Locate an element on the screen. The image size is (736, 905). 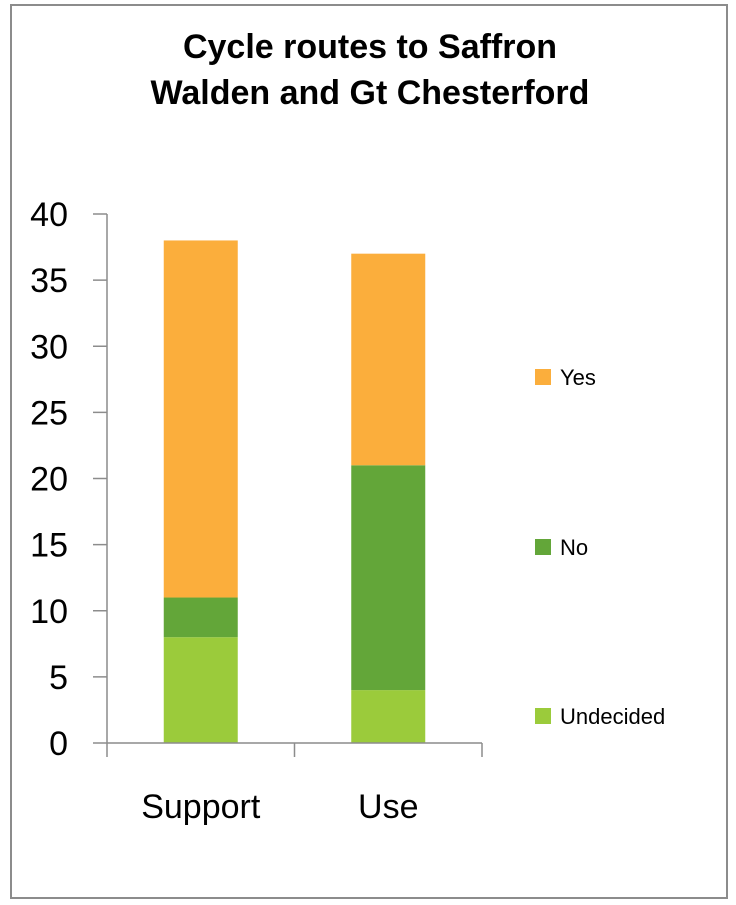
y-tick-label-20: 20 is located at coordinates (49, 480).